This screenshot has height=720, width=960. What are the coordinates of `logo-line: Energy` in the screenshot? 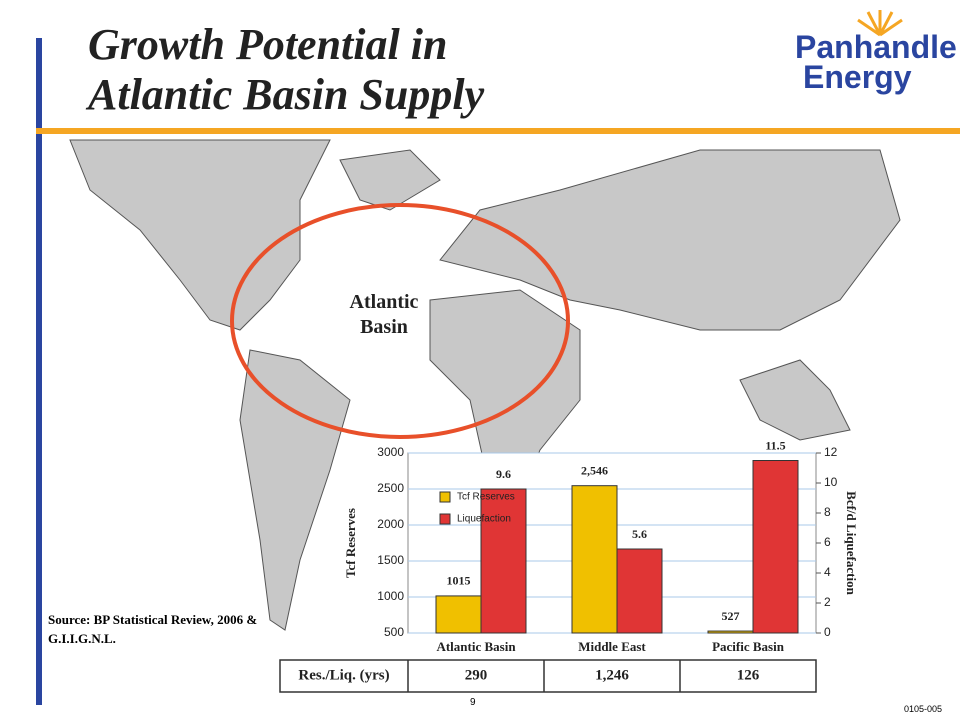 It's located at (857, 77).